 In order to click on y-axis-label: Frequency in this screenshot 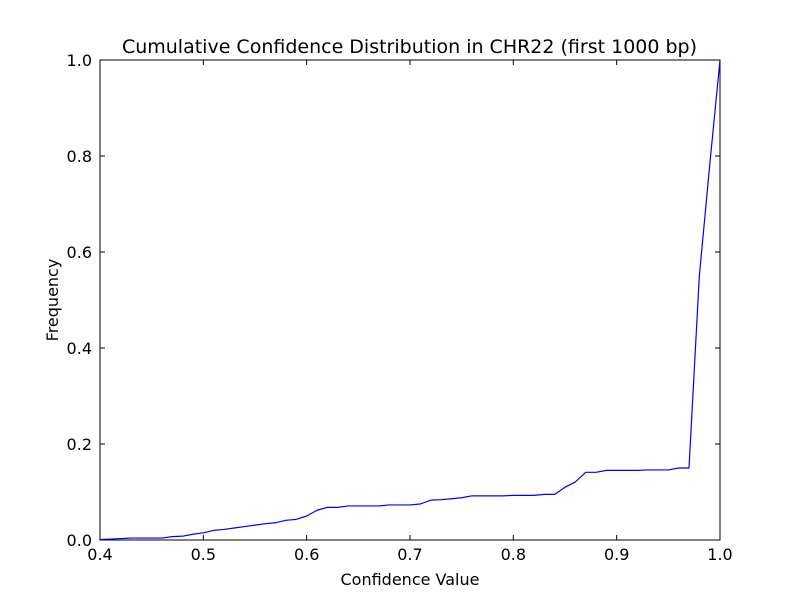, I will do `click(52, 300)`.